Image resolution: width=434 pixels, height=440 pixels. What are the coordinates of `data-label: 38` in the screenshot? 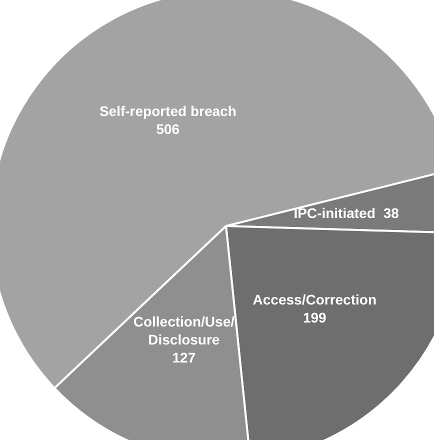 It's located at (391, 213).